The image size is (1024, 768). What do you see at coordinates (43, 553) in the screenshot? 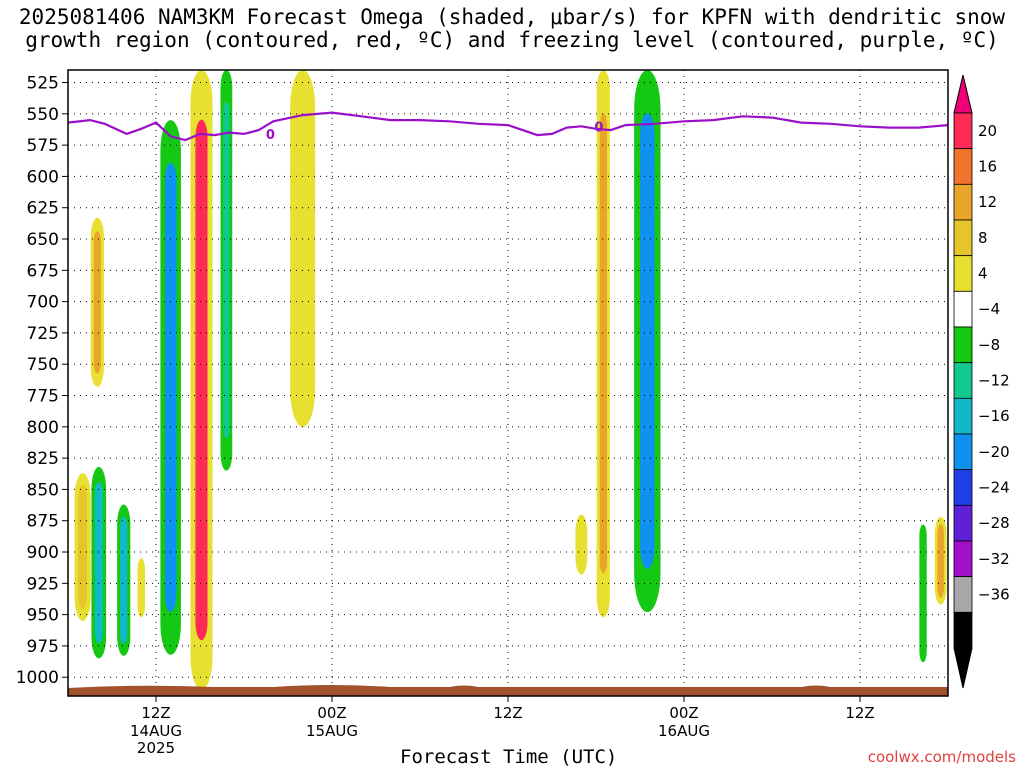
I see `y-tick-label: 900` at bounding box center [43, 553].